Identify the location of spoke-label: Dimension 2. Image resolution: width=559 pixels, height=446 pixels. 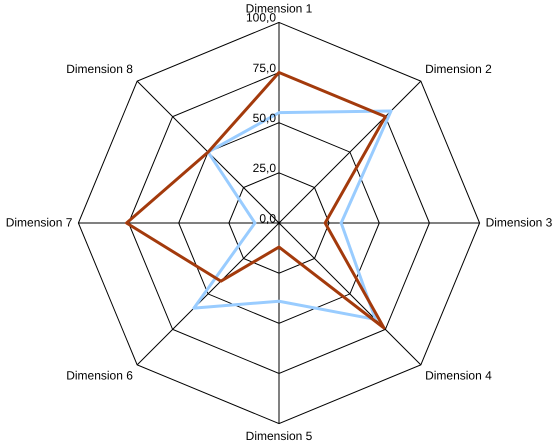
(458, 69).